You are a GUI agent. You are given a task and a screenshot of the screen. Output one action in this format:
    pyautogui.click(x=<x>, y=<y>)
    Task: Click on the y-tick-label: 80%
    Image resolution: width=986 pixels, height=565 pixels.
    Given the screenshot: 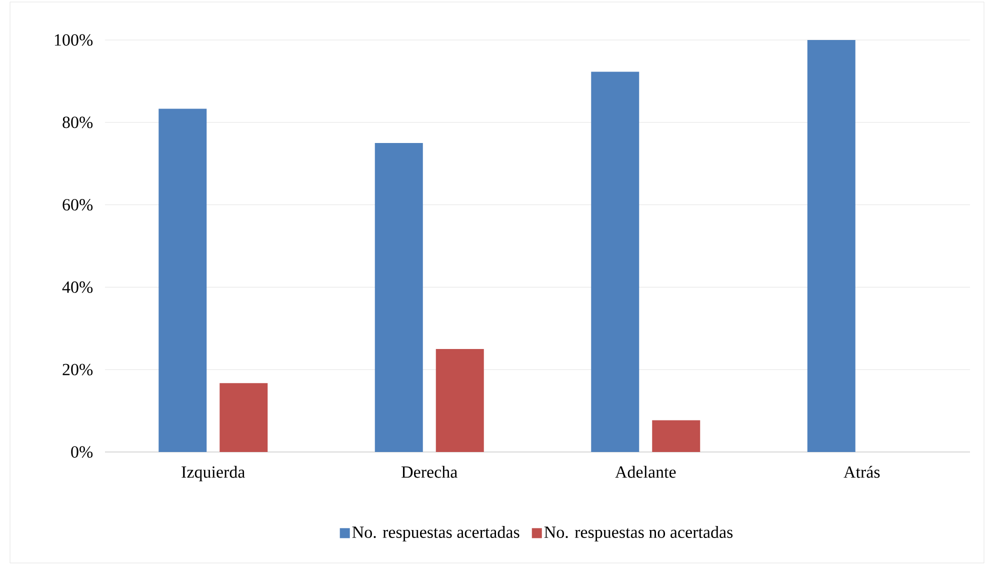 What is the action you would take?
    pyautogui.click(x=77, y=122)
    